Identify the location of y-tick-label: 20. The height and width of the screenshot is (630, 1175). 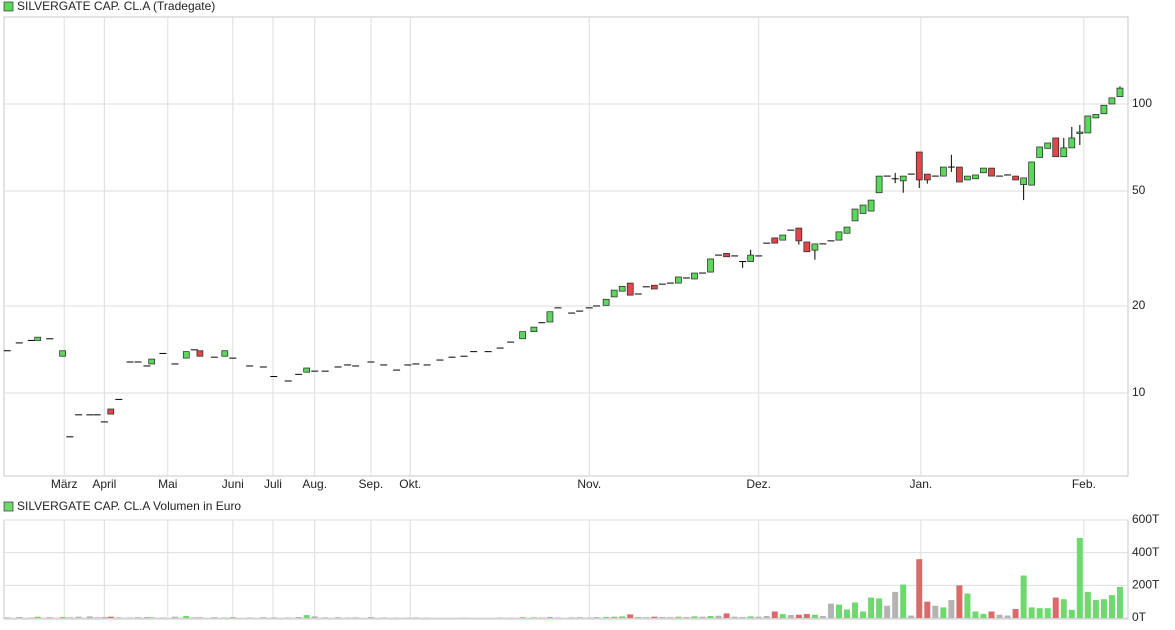
(1139, 305).